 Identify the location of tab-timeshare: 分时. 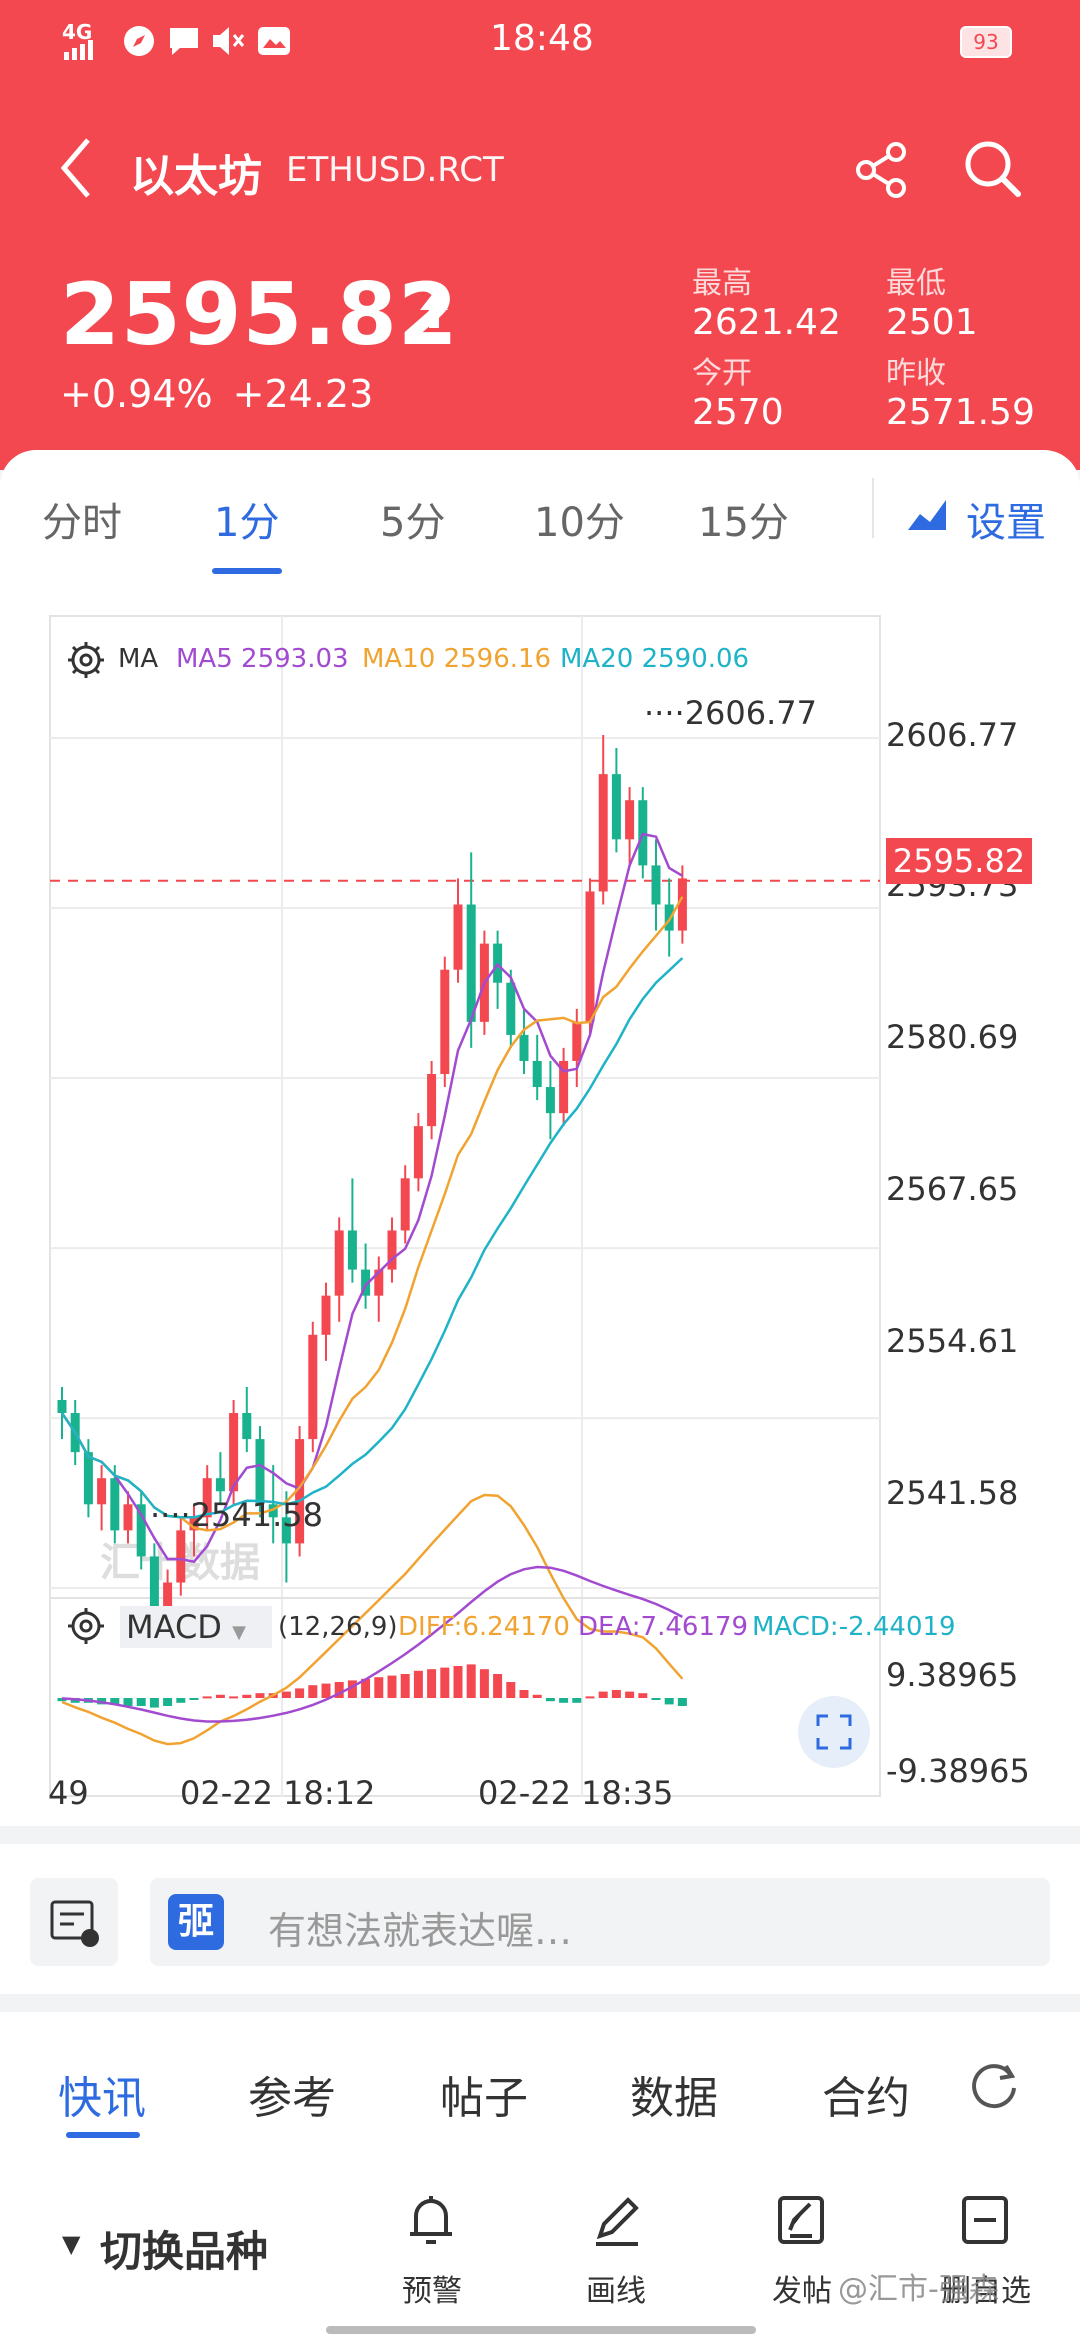
(82, 523).